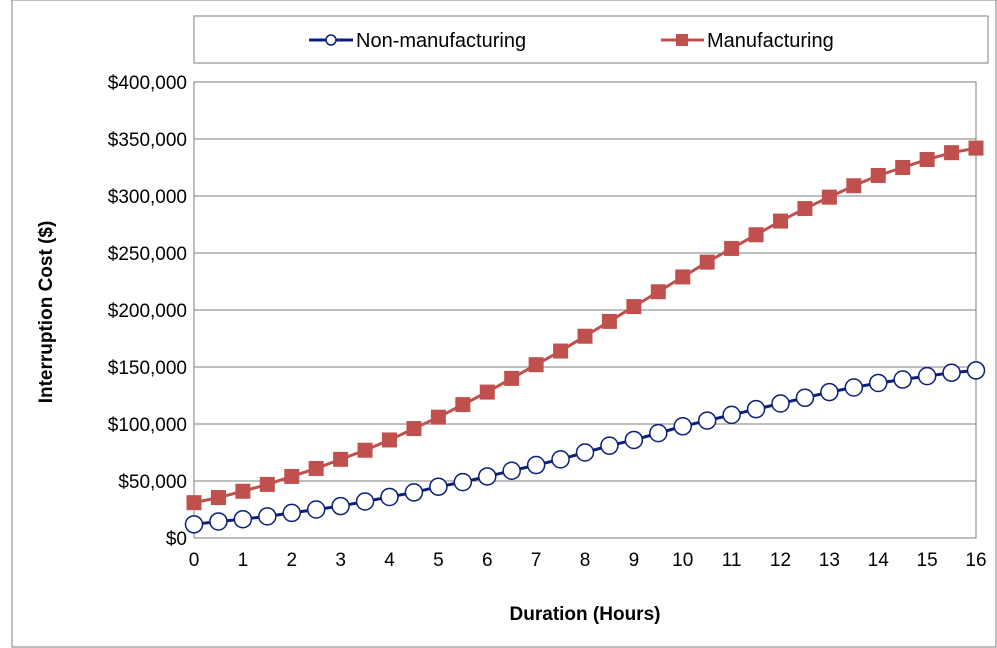  What do you see at coordinates (389, 560) in the screenshot?
I see `x-tick-label: 4` at bounding box center [389, 560].